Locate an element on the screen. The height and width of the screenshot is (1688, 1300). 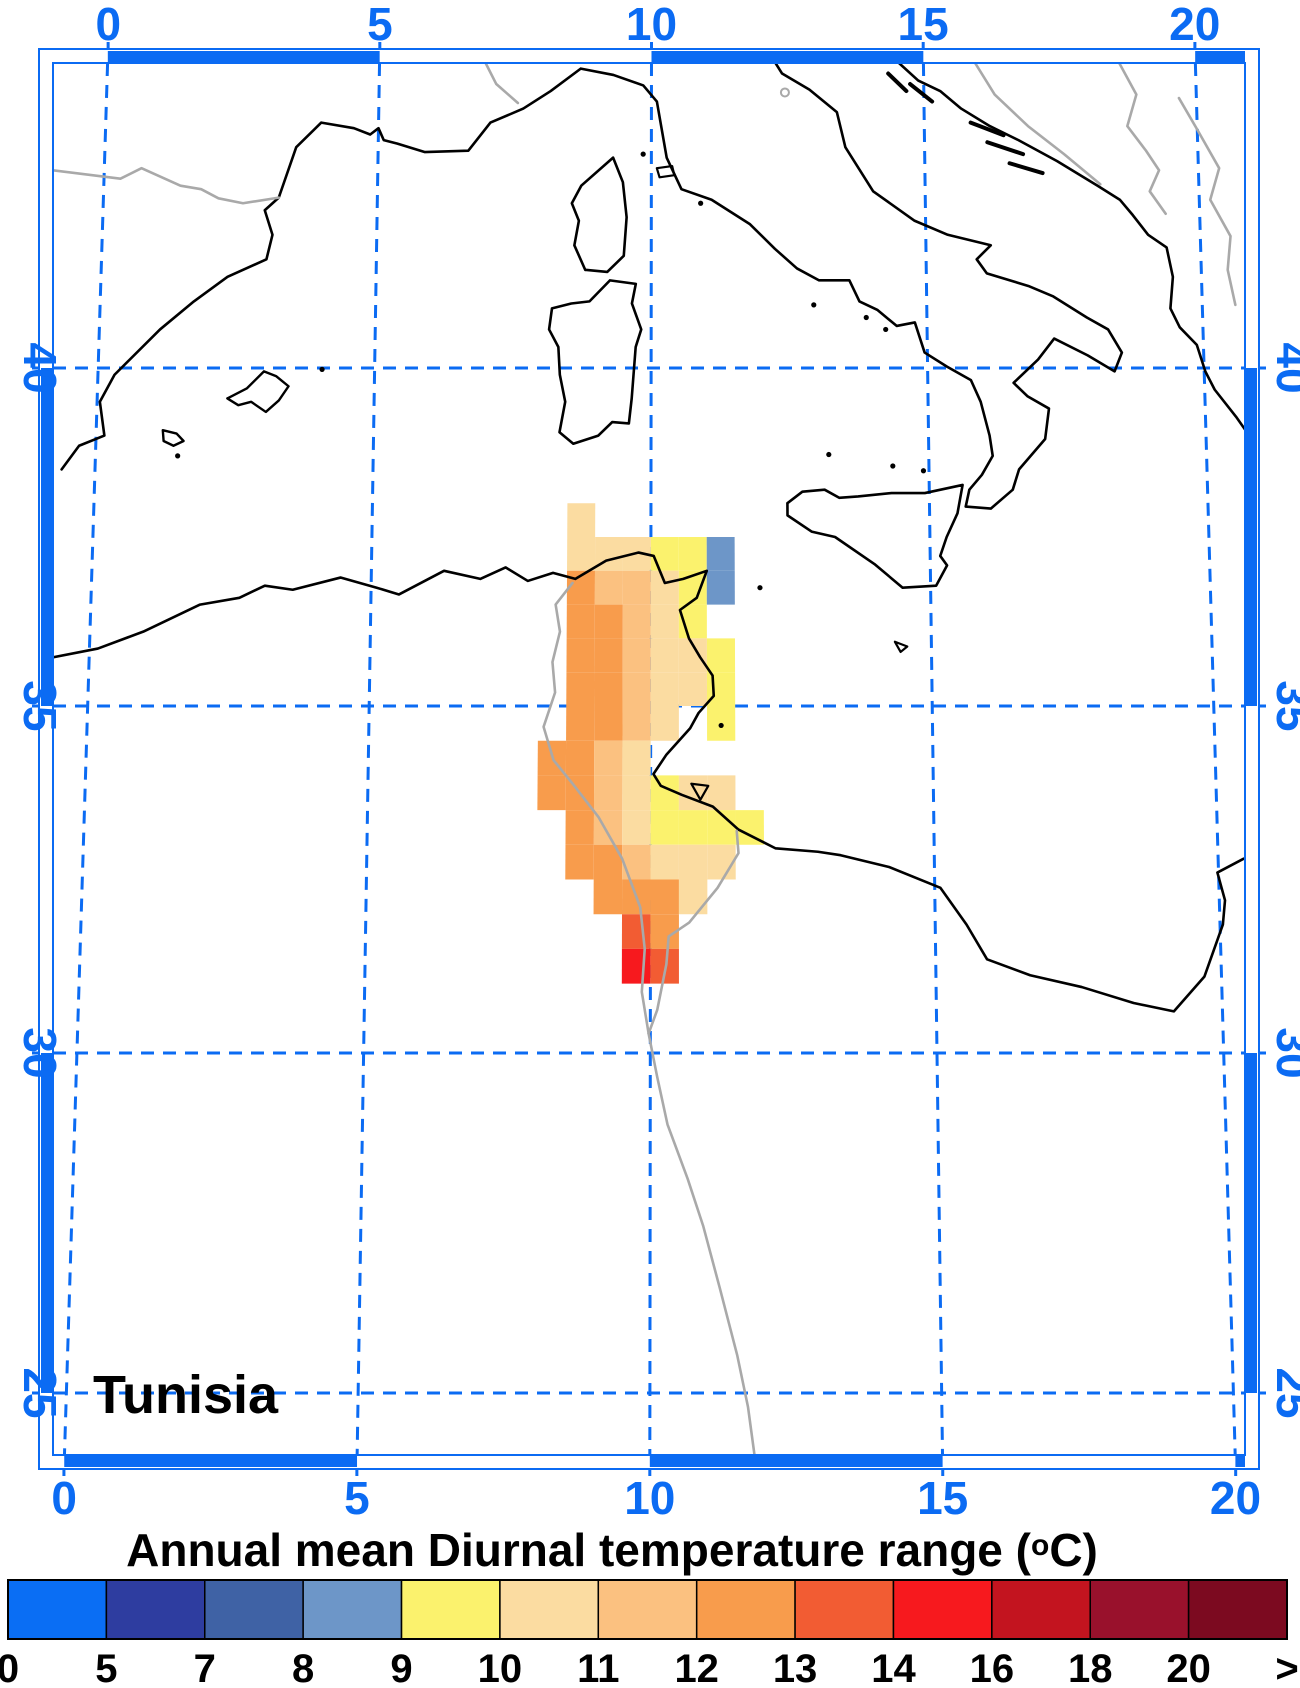
cell-r9-c5 is located at coordinates (693, 827).